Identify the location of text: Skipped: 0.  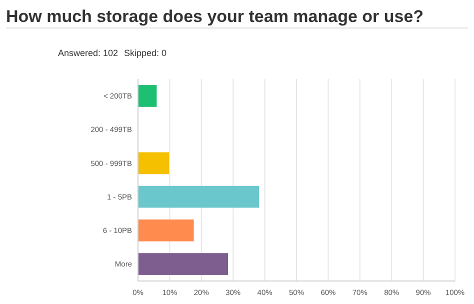
(145, 53).